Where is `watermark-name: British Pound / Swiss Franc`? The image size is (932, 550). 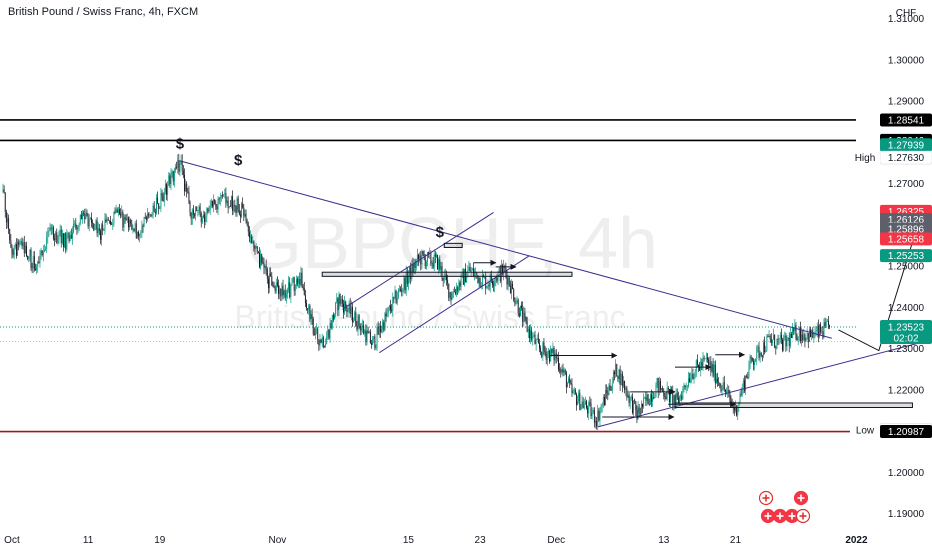 watermark-name: British Pound / Swiss Franc is located at coordinates (429, 317).